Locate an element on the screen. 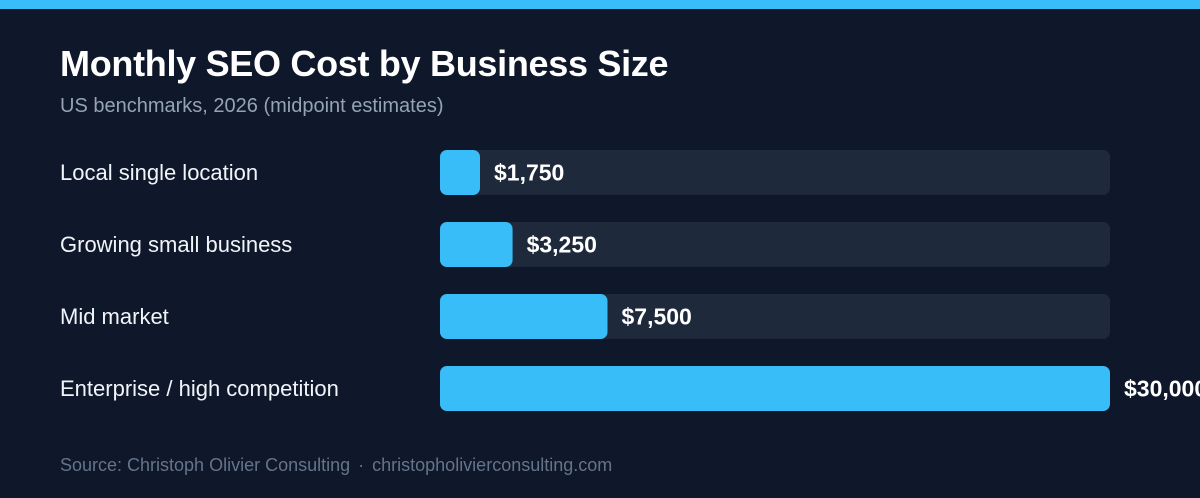 This screenshot has width=1200, height=498. source-credit: Source: Christoph Olivier Consulting is located at coordinates (205, 465).